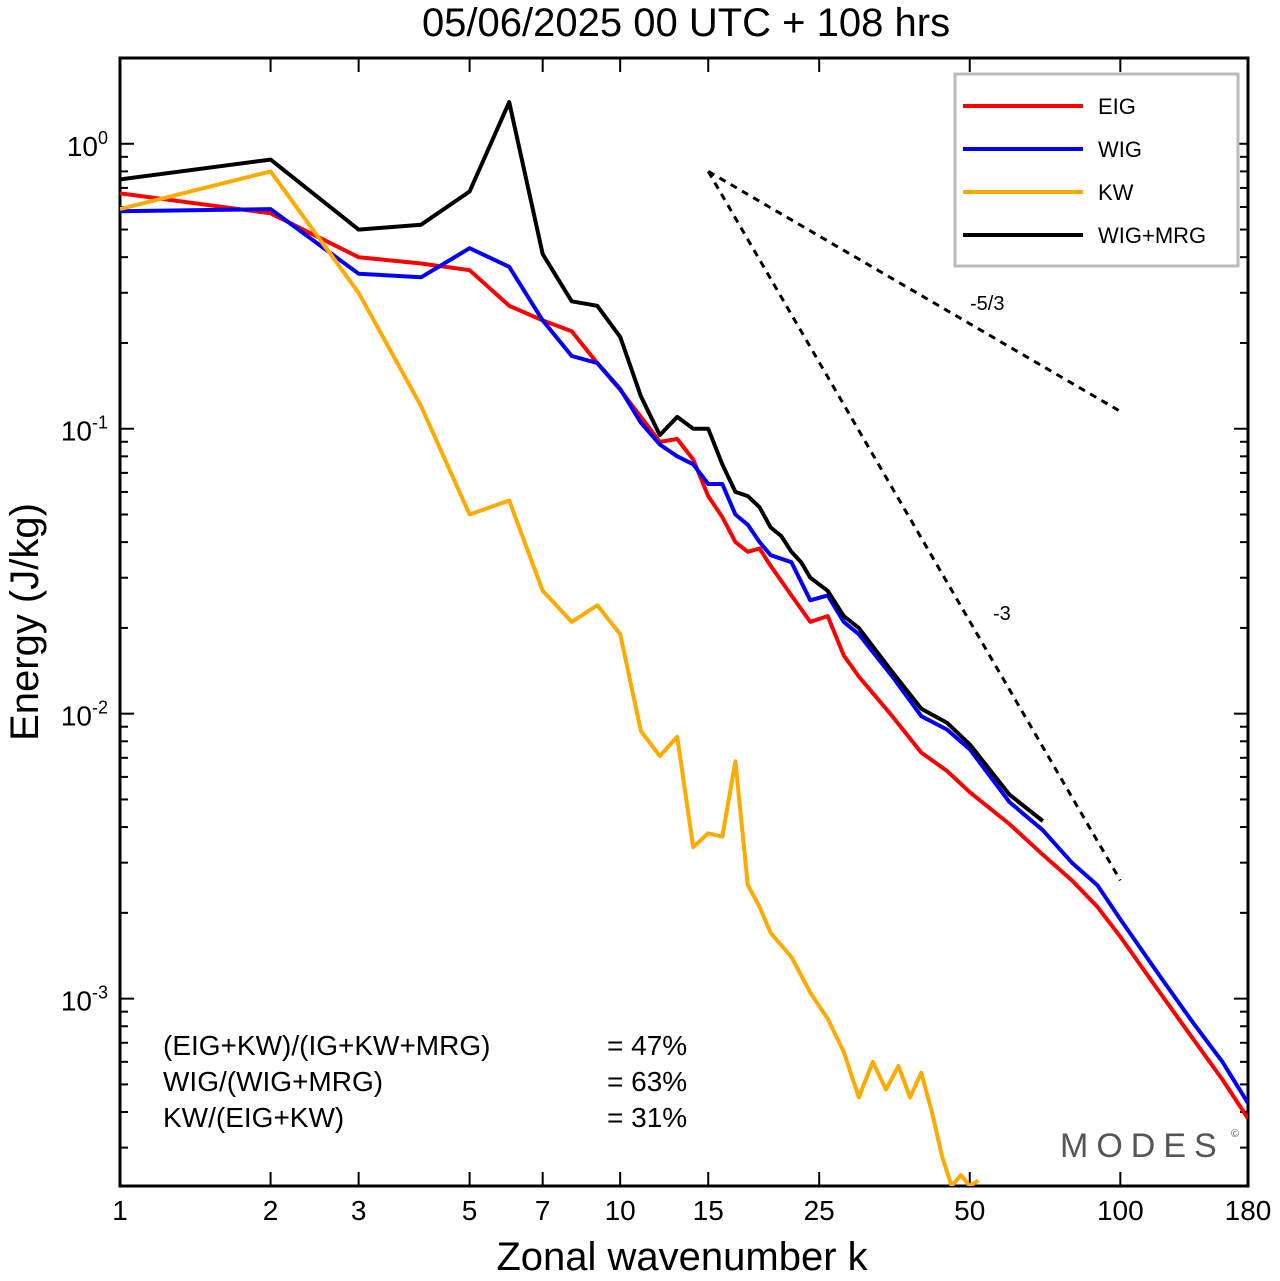 This screenshot has width=1280, height=1281. Describe the element at coordinates (1142, 1146) in the screenshot. I see `modes-watermark: MODES` at that location.